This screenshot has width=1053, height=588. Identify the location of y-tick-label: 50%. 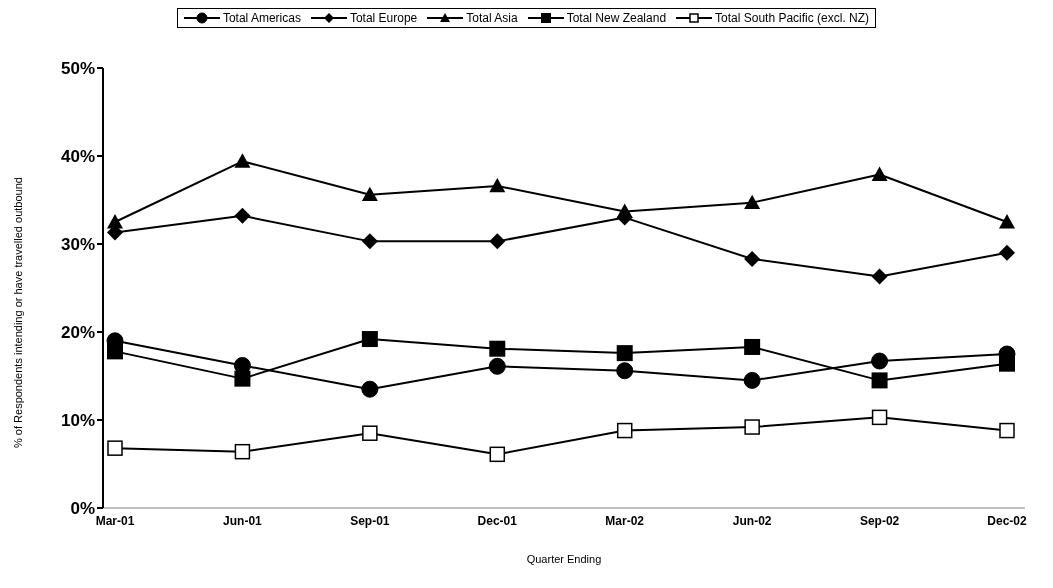
(77, 69).